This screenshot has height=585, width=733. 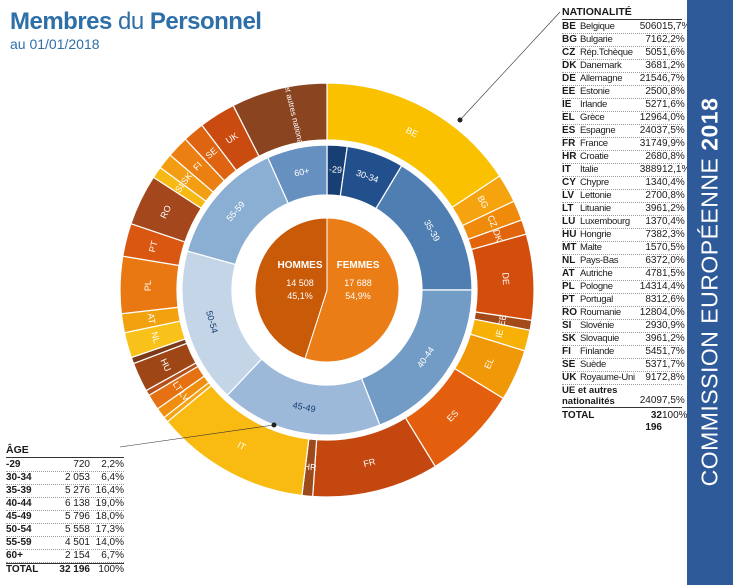 What do you see at coordinates (301, 172) in the screenshot?
I see `age-label: 60+` at bounding box center [301, 172].